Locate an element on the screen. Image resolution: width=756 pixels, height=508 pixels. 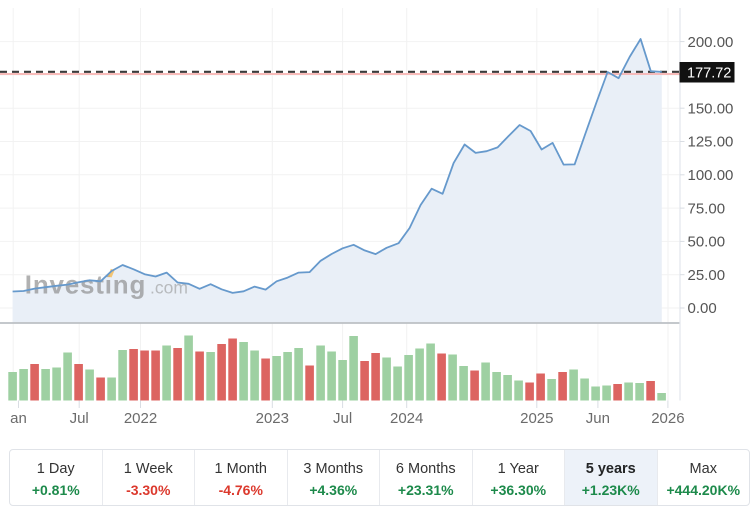
svg-text: 0.00 is located at coordinates (702, 308).